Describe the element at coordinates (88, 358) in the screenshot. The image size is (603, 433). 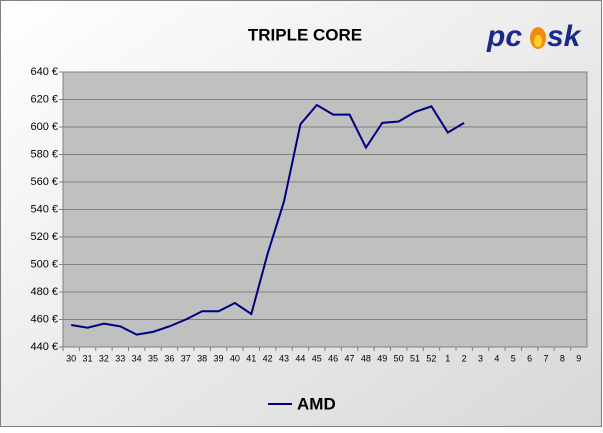
I see `x-tick-label: 31` at that location.